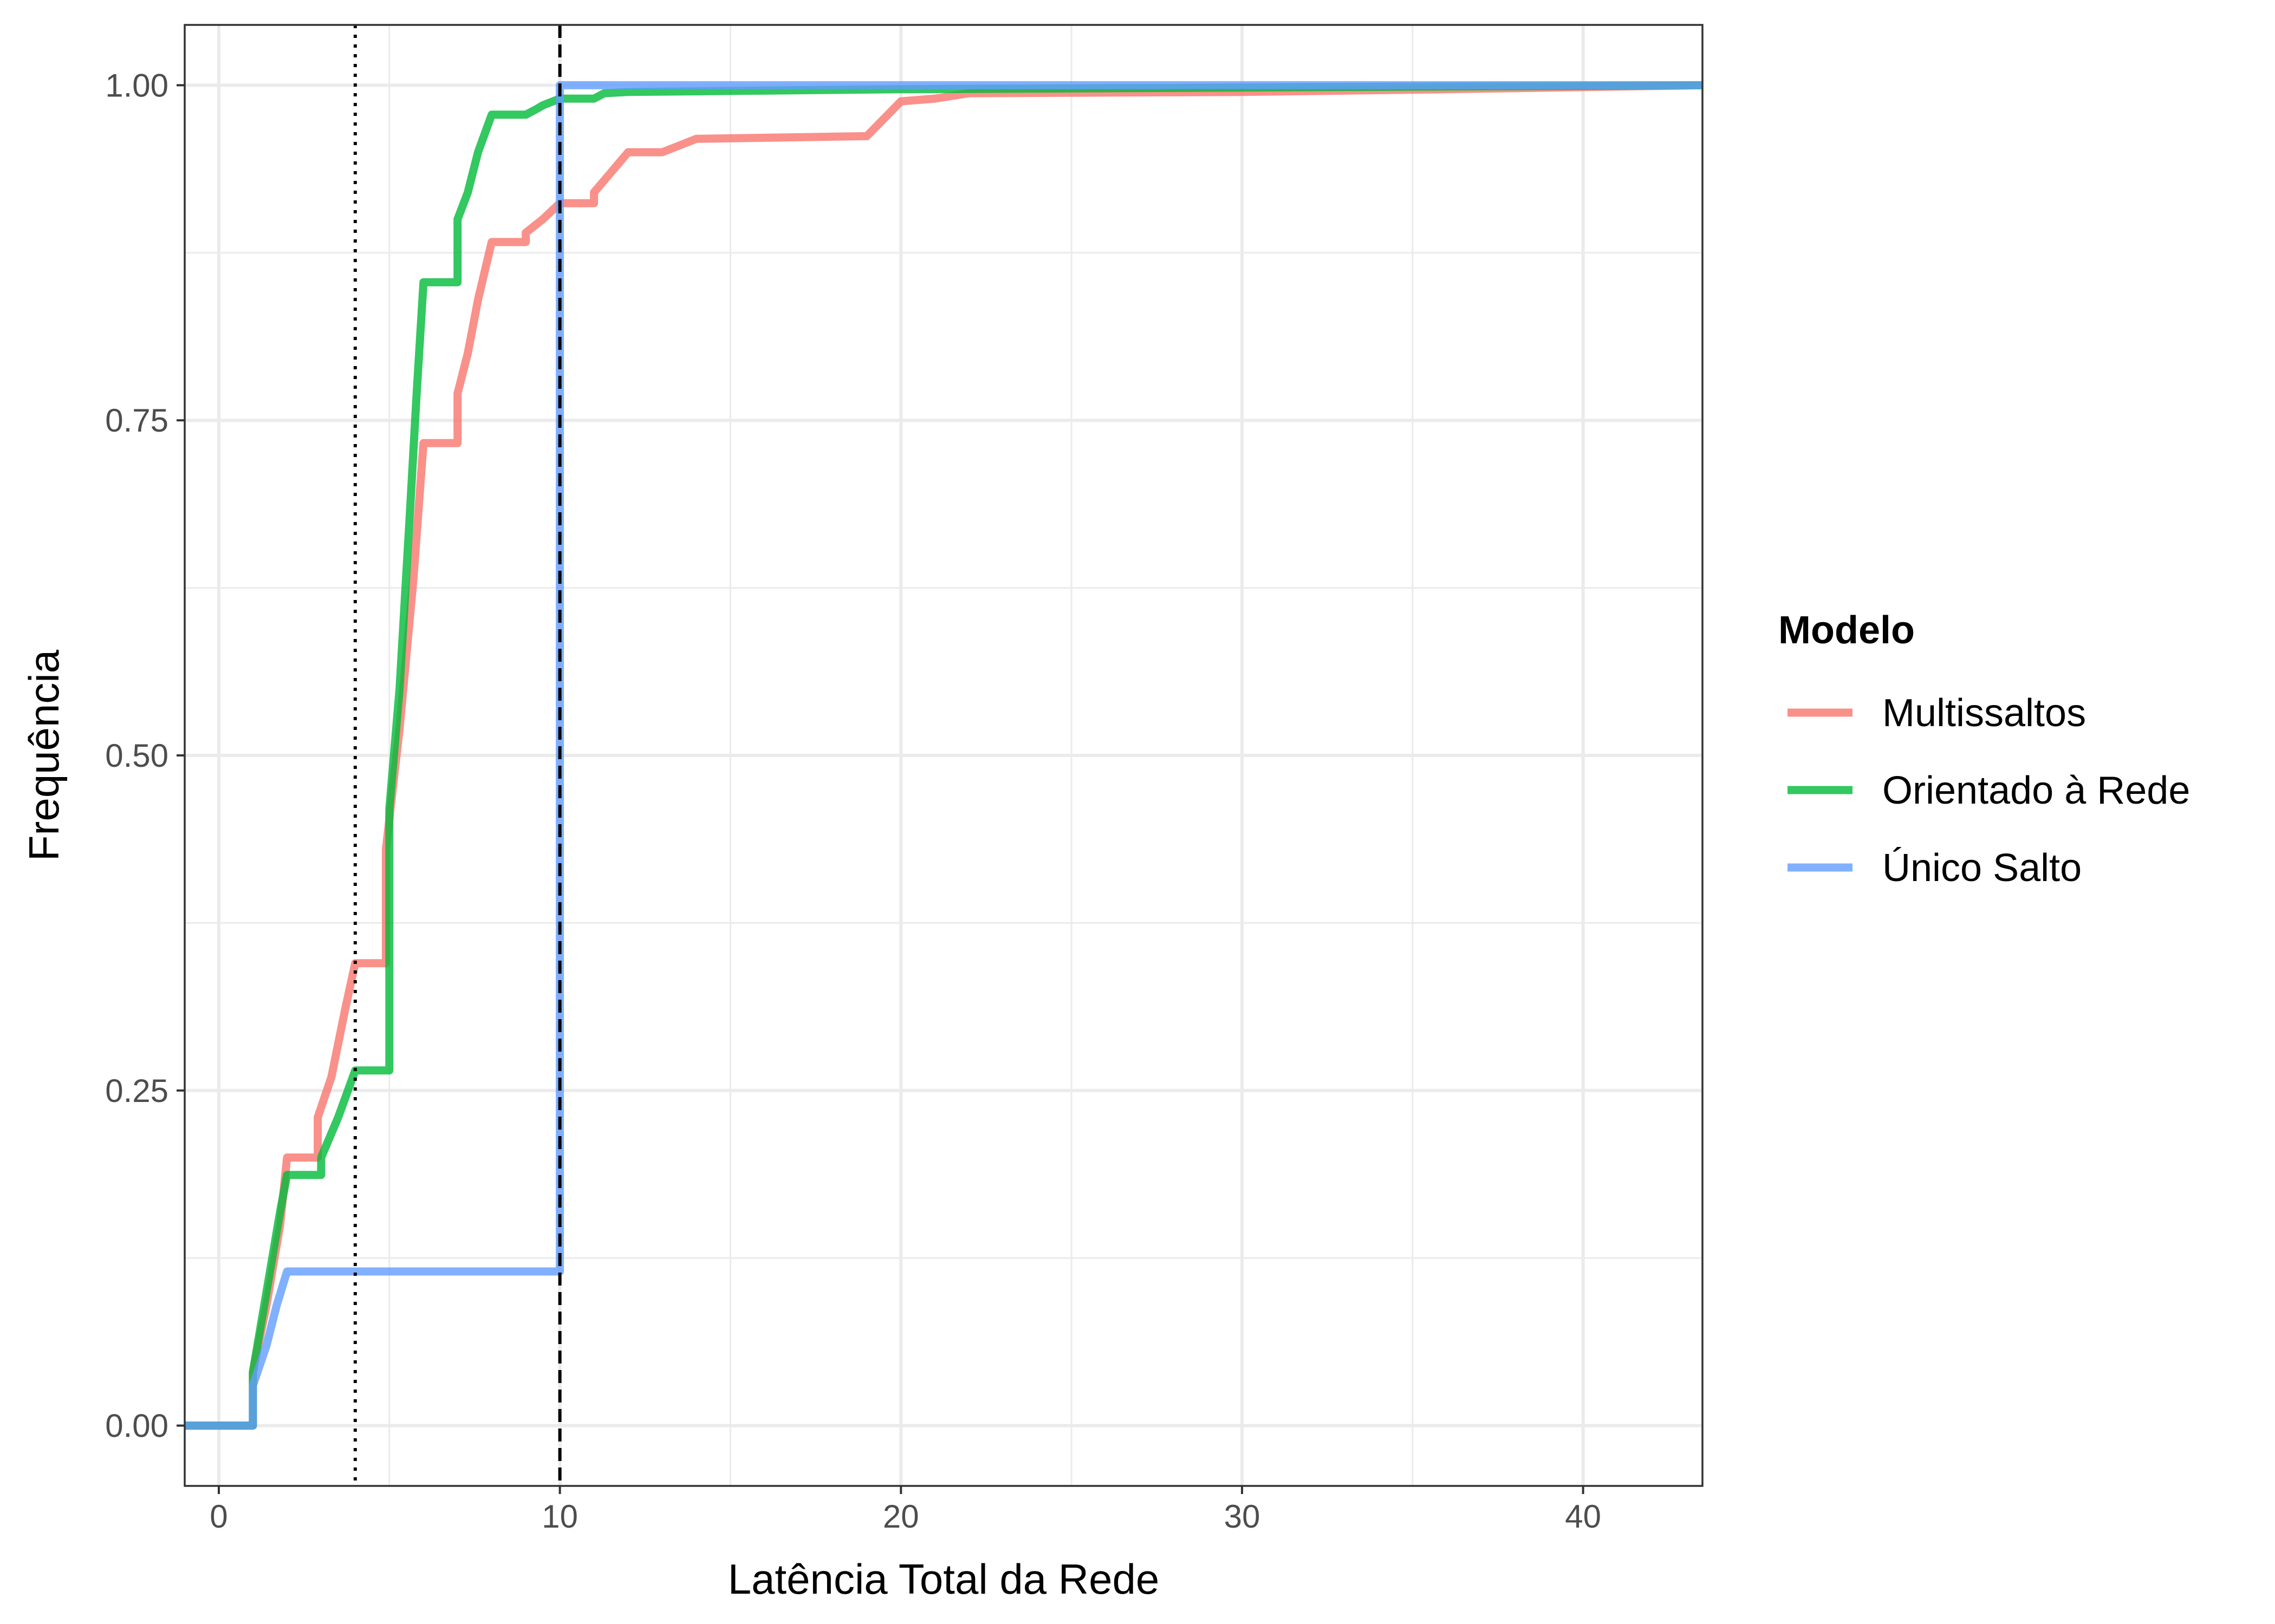  Describe the element at coordinates (457, 755) in the screenshot. I see `reference-lines` at that location.